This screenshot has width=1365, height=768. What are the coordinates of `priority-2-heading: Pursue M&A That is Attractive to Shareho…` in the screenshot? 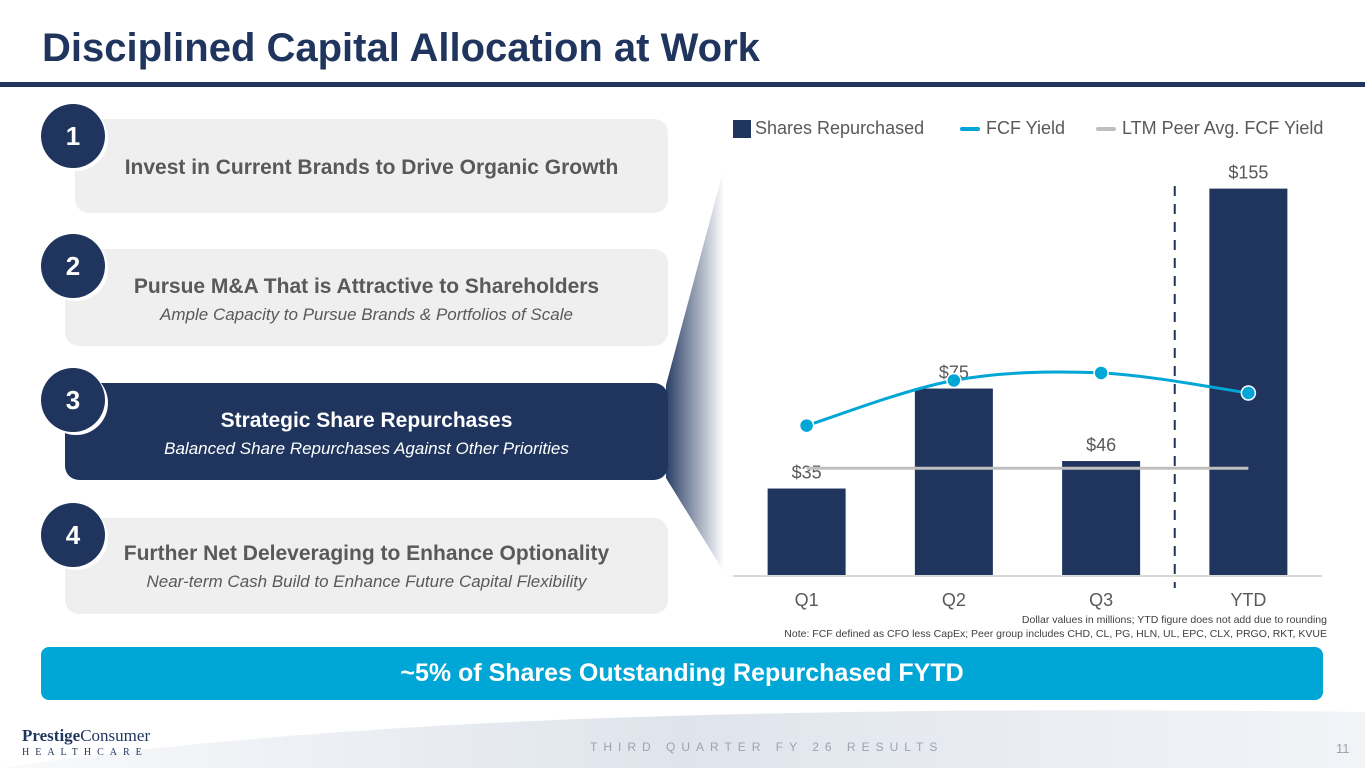 It's located at (366, 286).